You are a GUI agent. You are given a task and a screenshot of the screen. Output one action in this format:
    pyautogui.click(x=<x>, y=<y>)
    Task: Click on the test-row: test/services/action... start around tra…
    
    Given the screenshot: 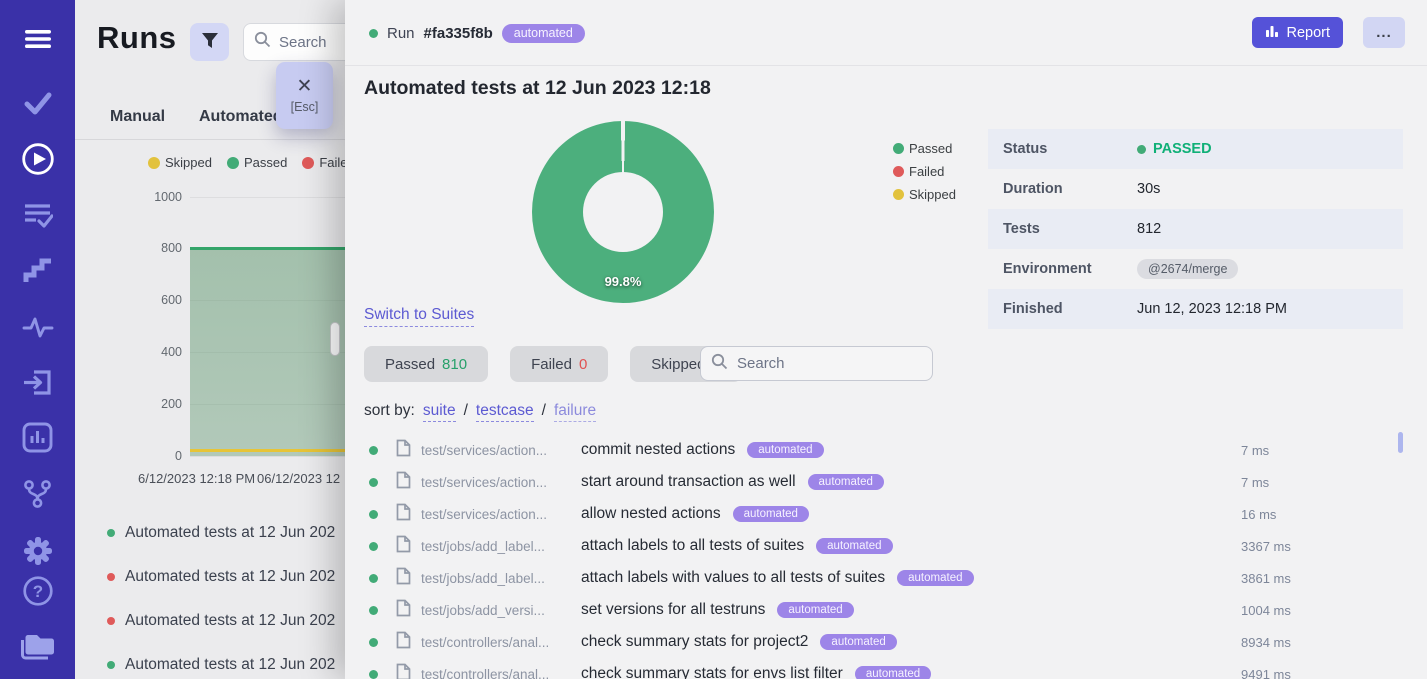 What is the action you would take?
    pyautogui.click(x=883, y=482)
    